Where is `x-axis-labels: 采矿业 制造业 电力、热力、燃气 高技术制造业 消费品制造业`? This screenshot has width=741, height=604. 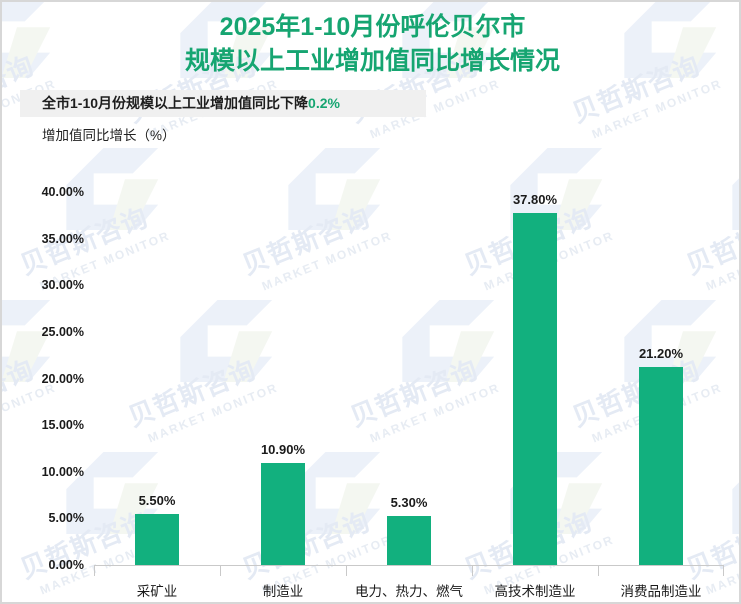 x-axis-labels: 采矿业 制造业 电力、热力、燃气 高技术制造业 消费品制造业 is located at coordinates (409, 590).